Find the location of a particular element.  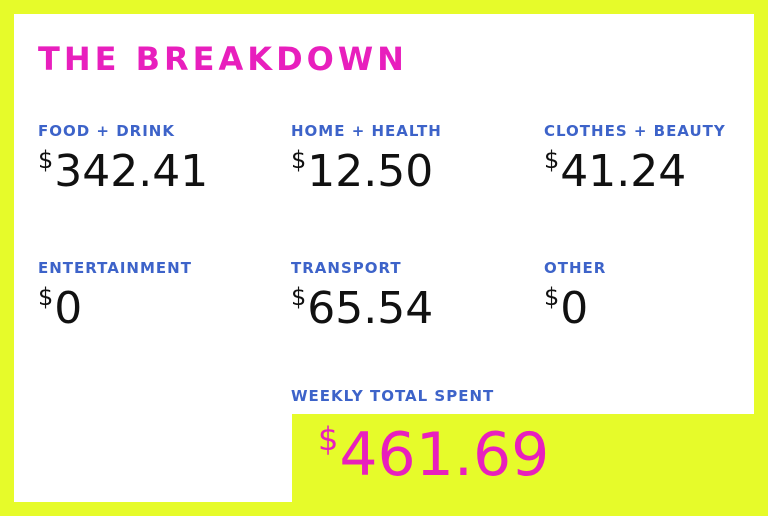

category-label-transport: TRANSPORT is located at coordinates (346, 268).